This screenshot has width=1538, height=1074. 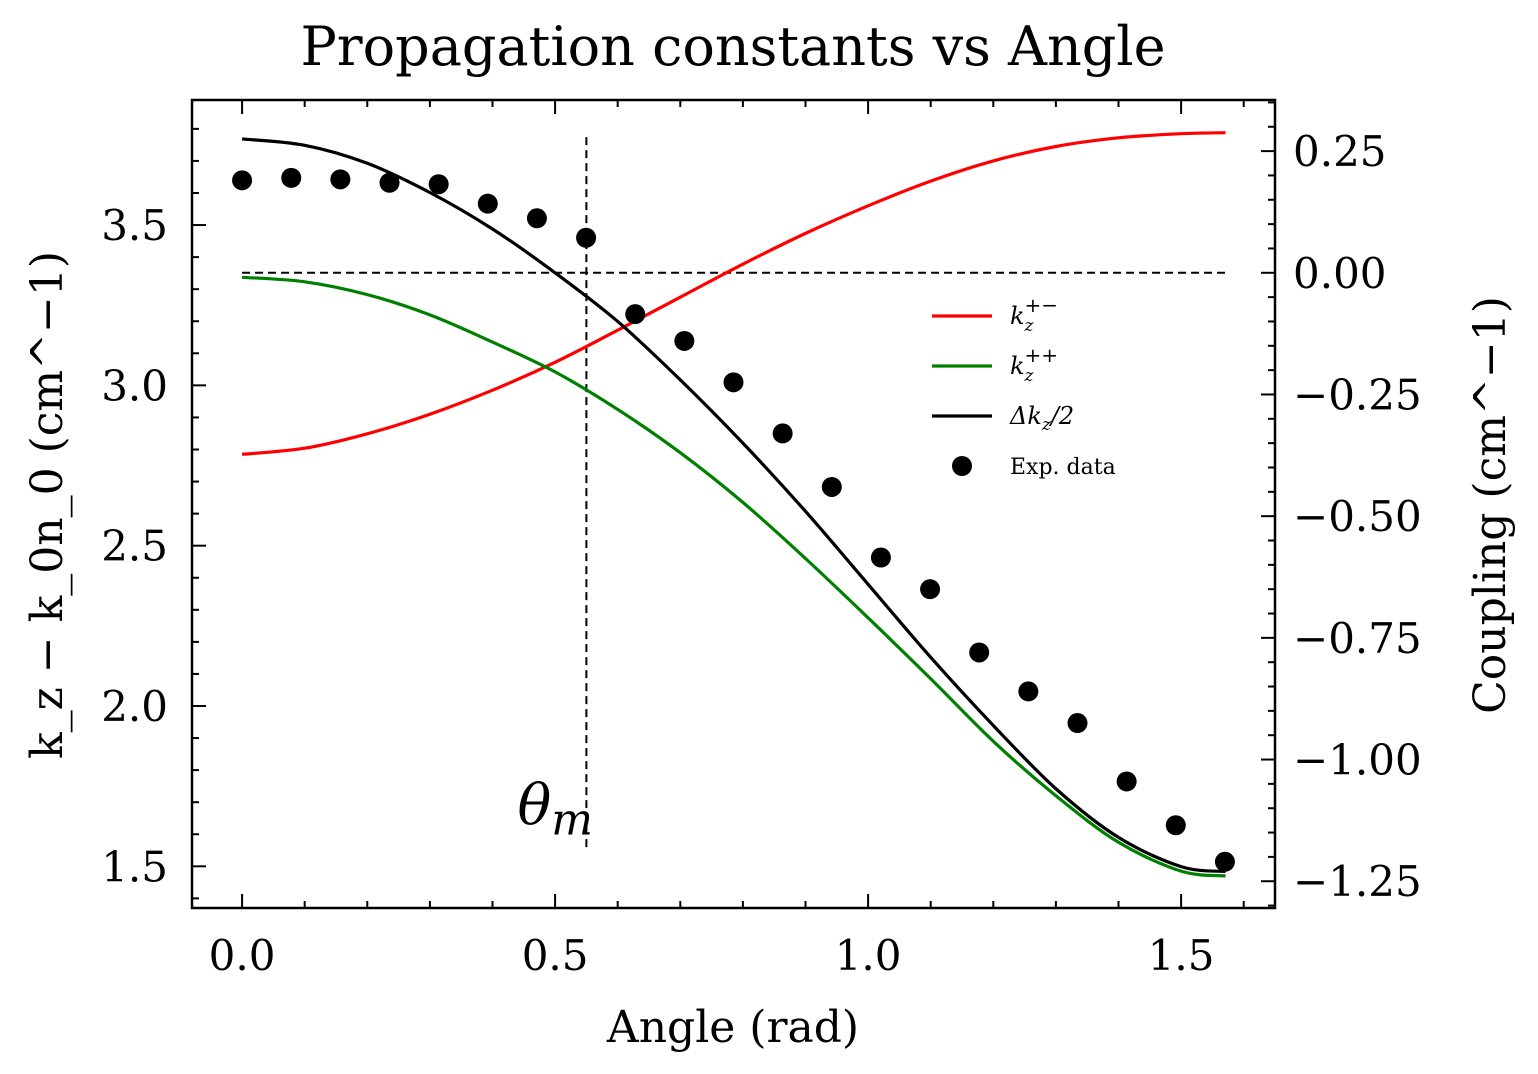 What do you see at coordinates (1357, 638) in the screenshot?
I see `y-right-tick-label: −0.75` at bounding box center [1357, 638].